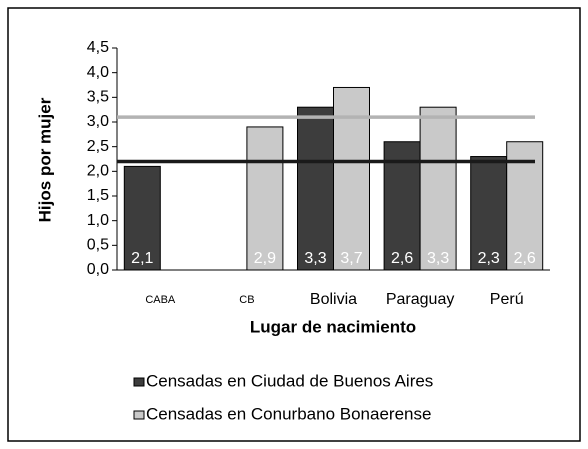  I want to click on x-tick-label: Perú, so click(507, 299).